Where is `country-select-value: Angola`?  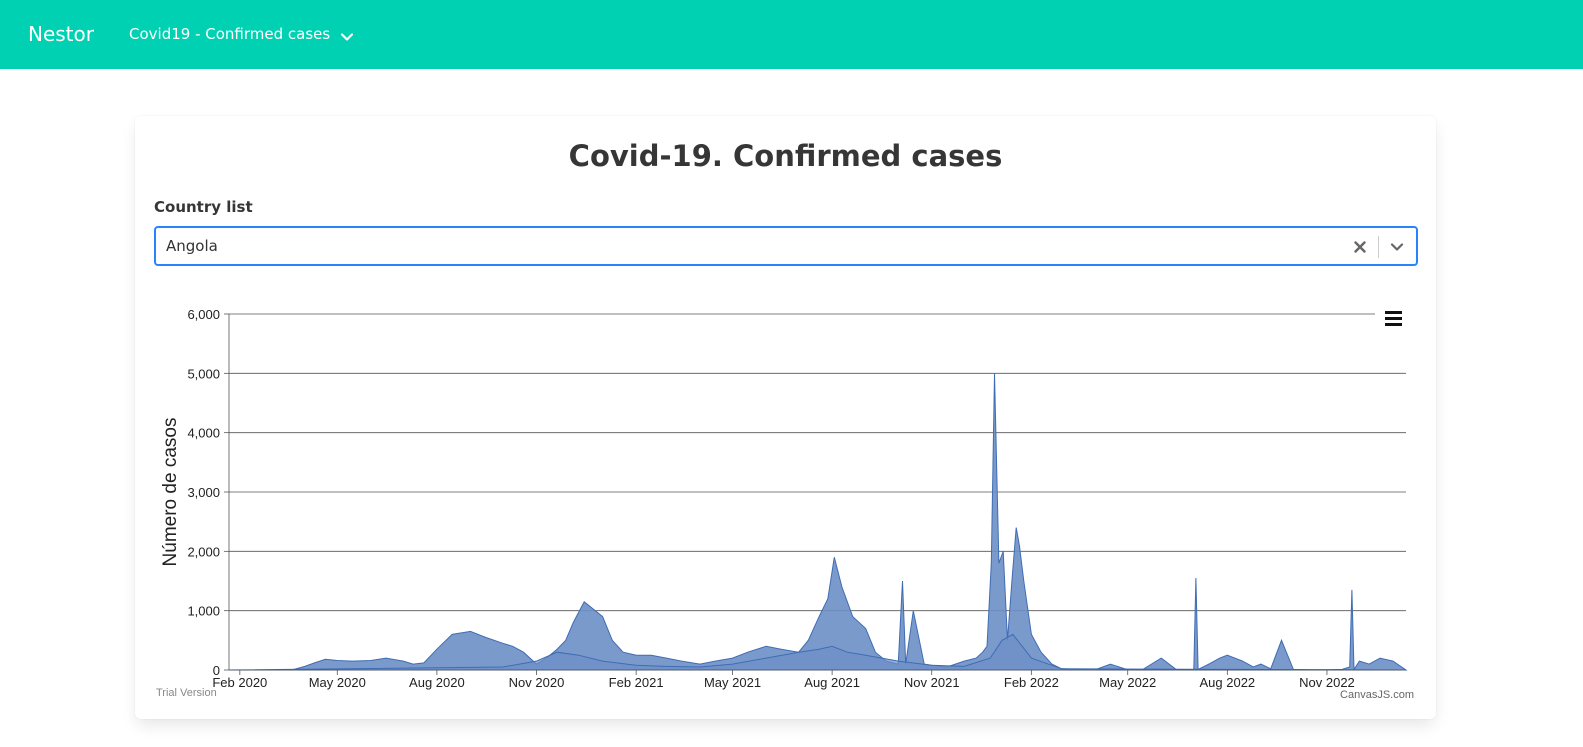
country-select-value: Angola is located at coordinates (192, 246).